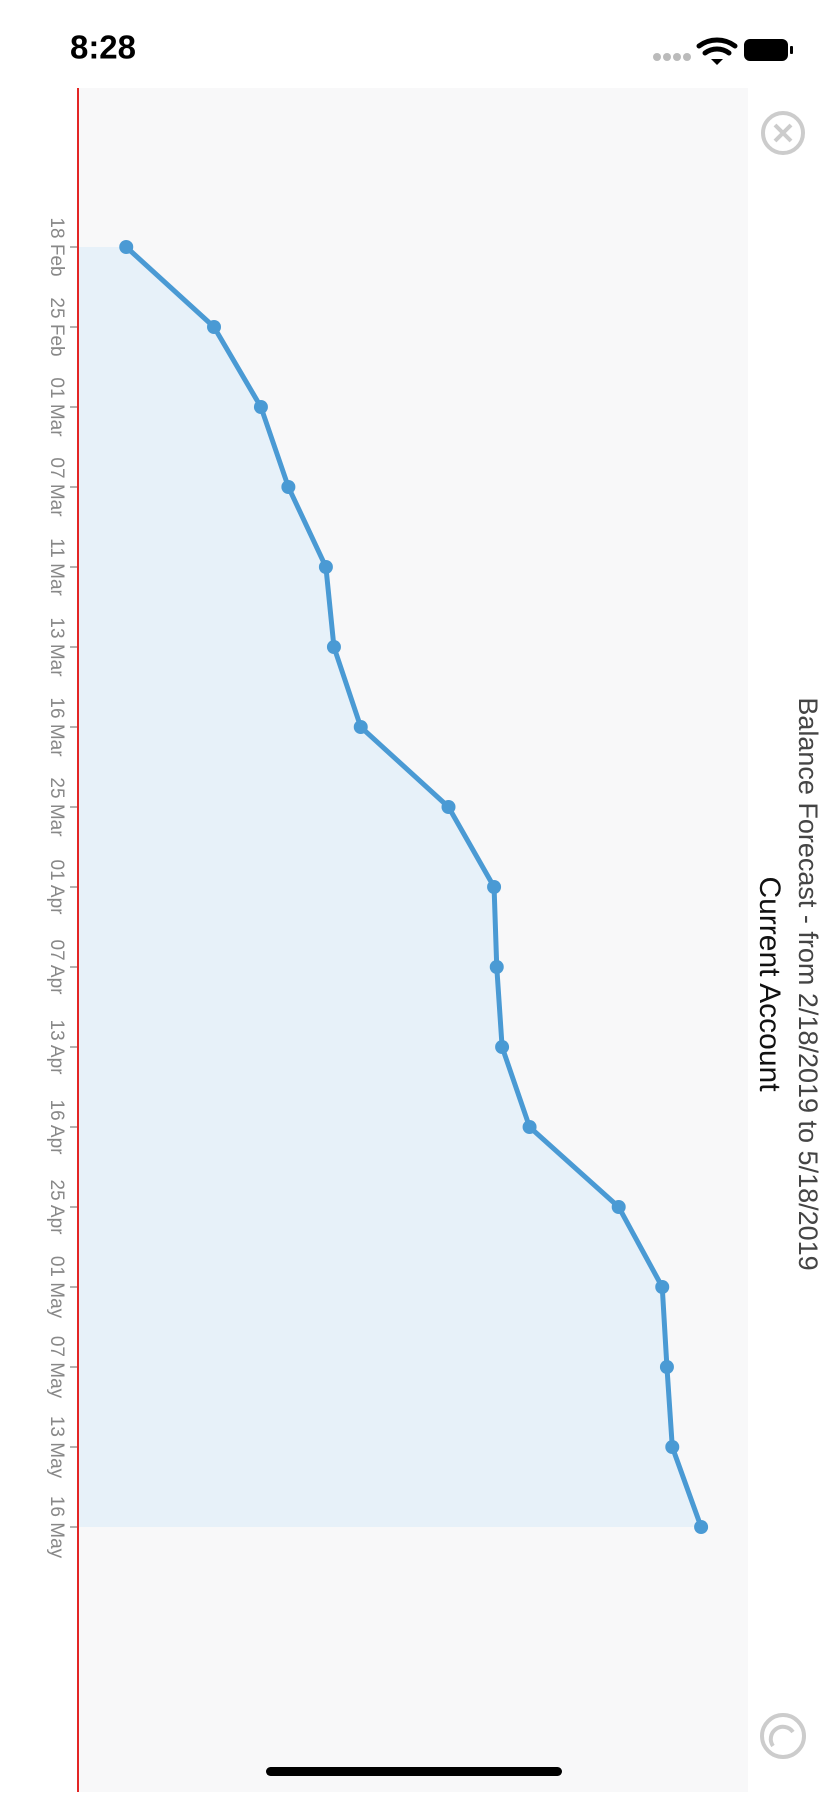 Image resolution: width=828 pixels, height=1797 pixels. Describe the element at coordinates (56, 888) in the screenshot. I see `x-tick-label: 01 Apr` at that location.